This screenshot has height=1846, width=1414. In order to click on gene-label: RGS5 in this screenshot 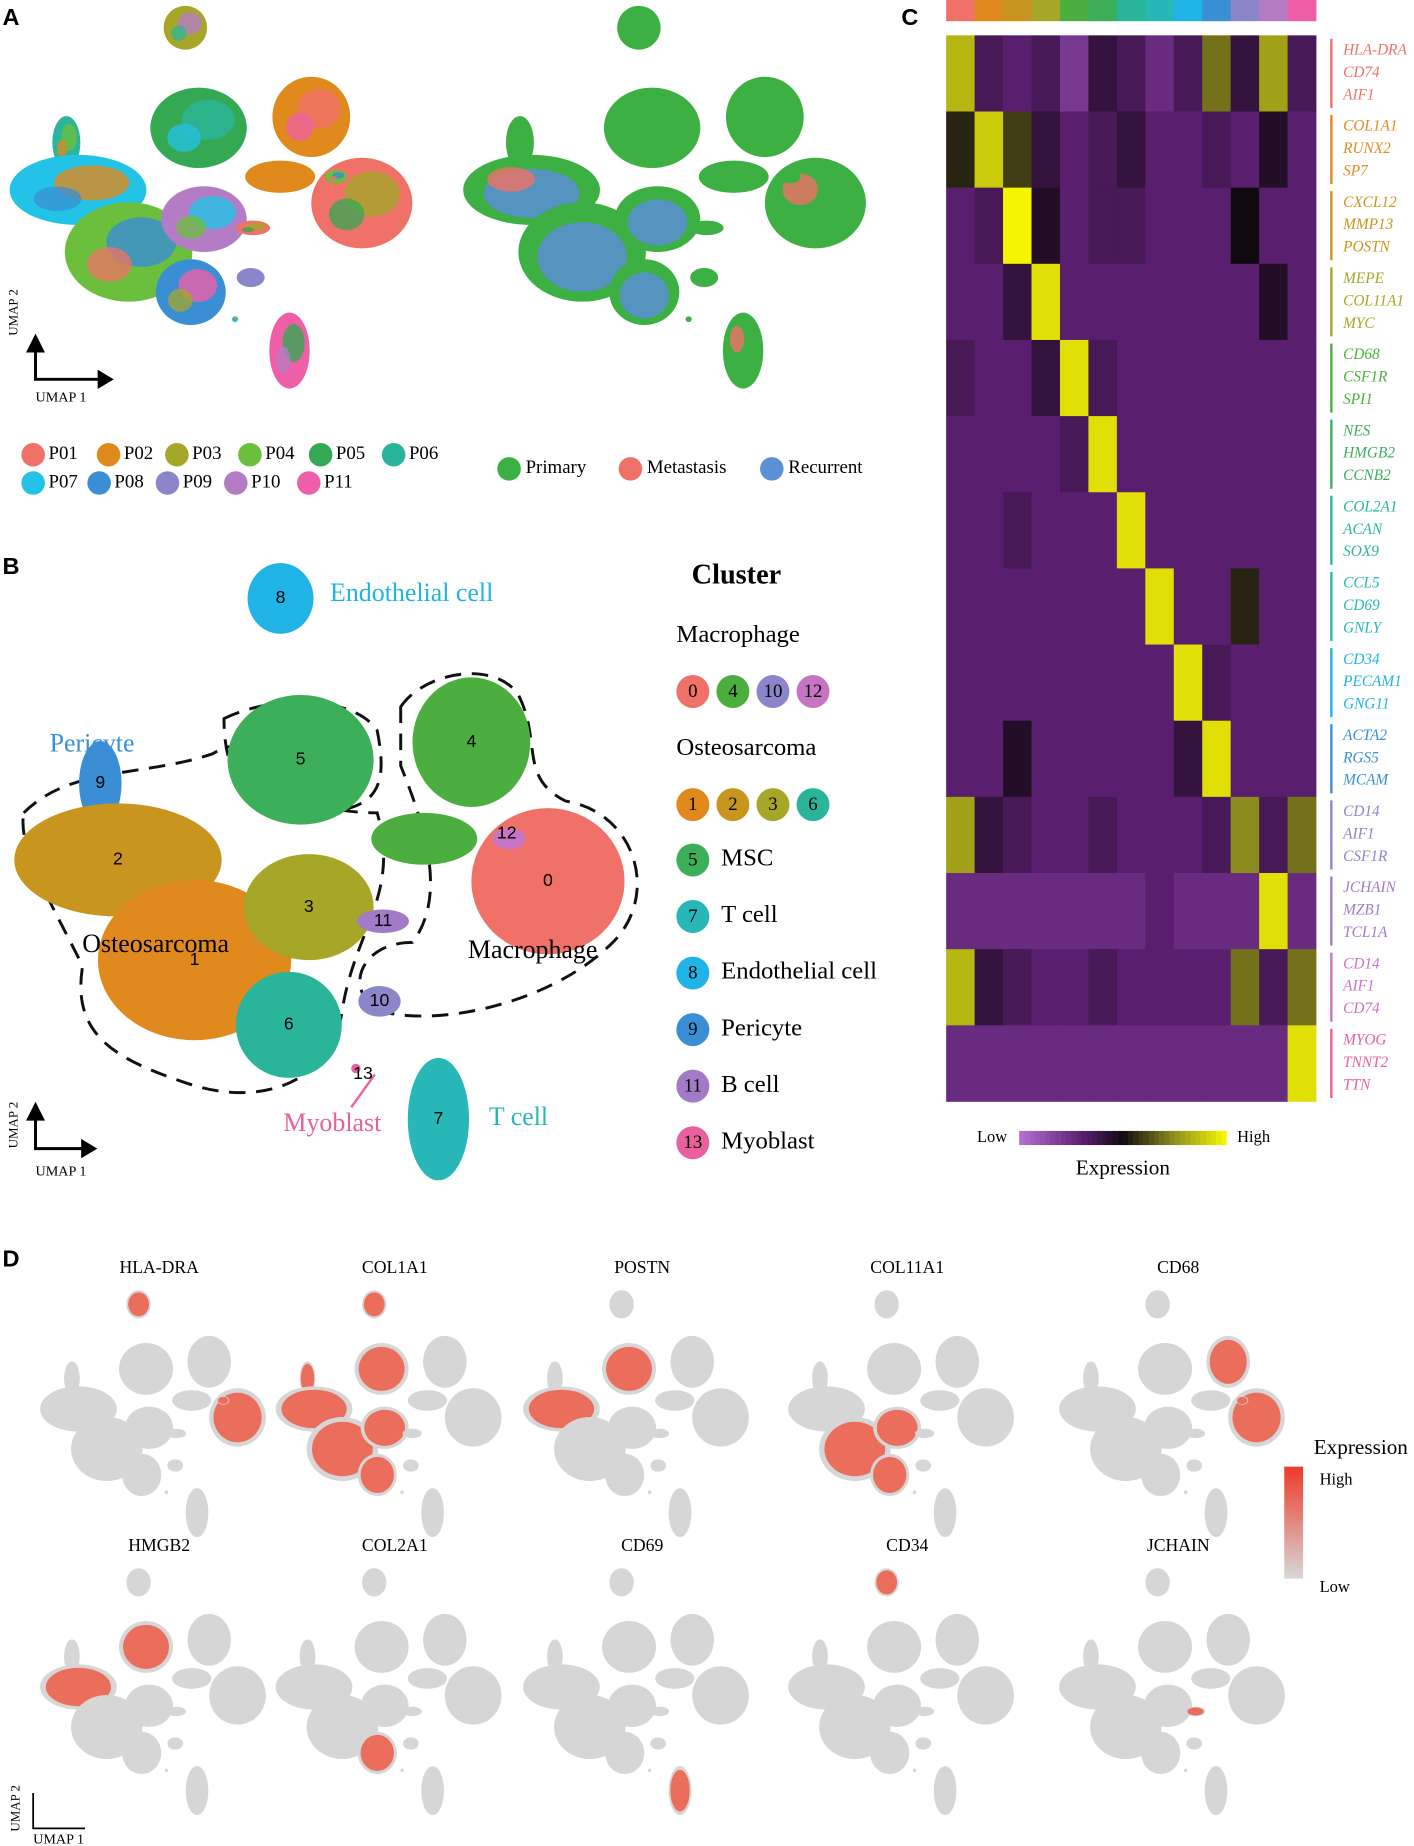, I will do `click(1360, 757)`.